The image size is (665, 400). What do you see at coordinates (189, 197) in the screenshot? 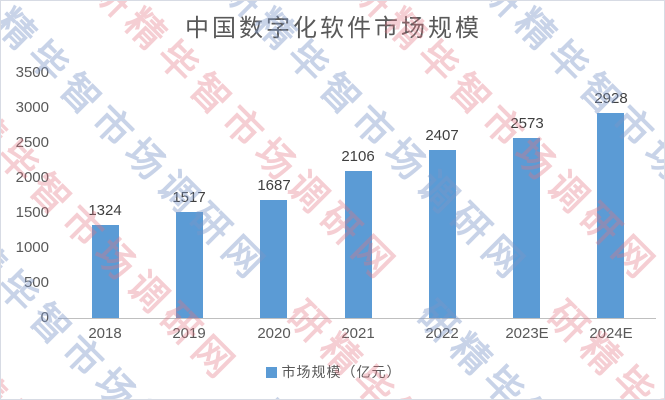
I see `bar-value-label: 1517` at bounding box center [189, 197].